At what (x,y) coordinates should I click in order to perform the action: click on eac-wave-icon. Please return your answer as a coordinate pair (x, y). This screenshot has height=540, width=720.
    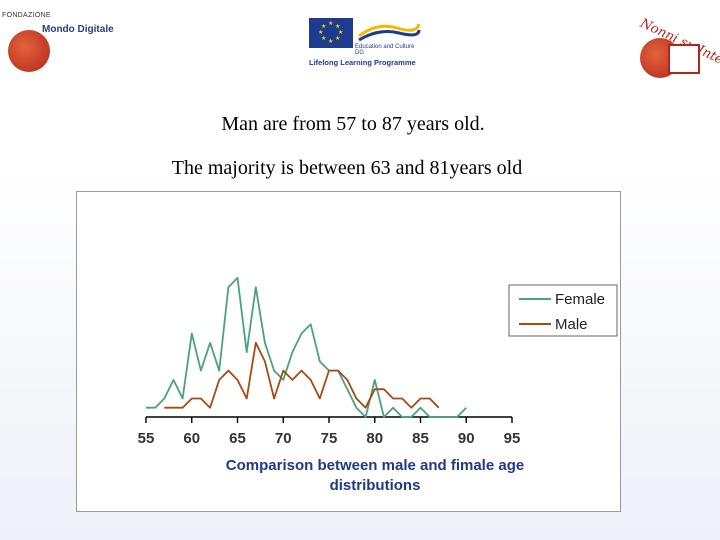
    Looking at the image, I should click on (389, 32).